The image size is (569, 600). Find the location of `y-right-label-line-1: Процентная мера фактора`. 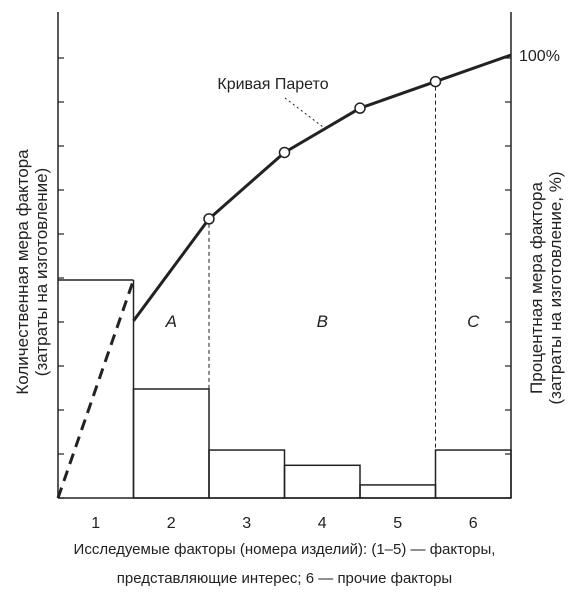

y-right-label-line-1: Процентная мера фактора is located at coordinates (536, 288).